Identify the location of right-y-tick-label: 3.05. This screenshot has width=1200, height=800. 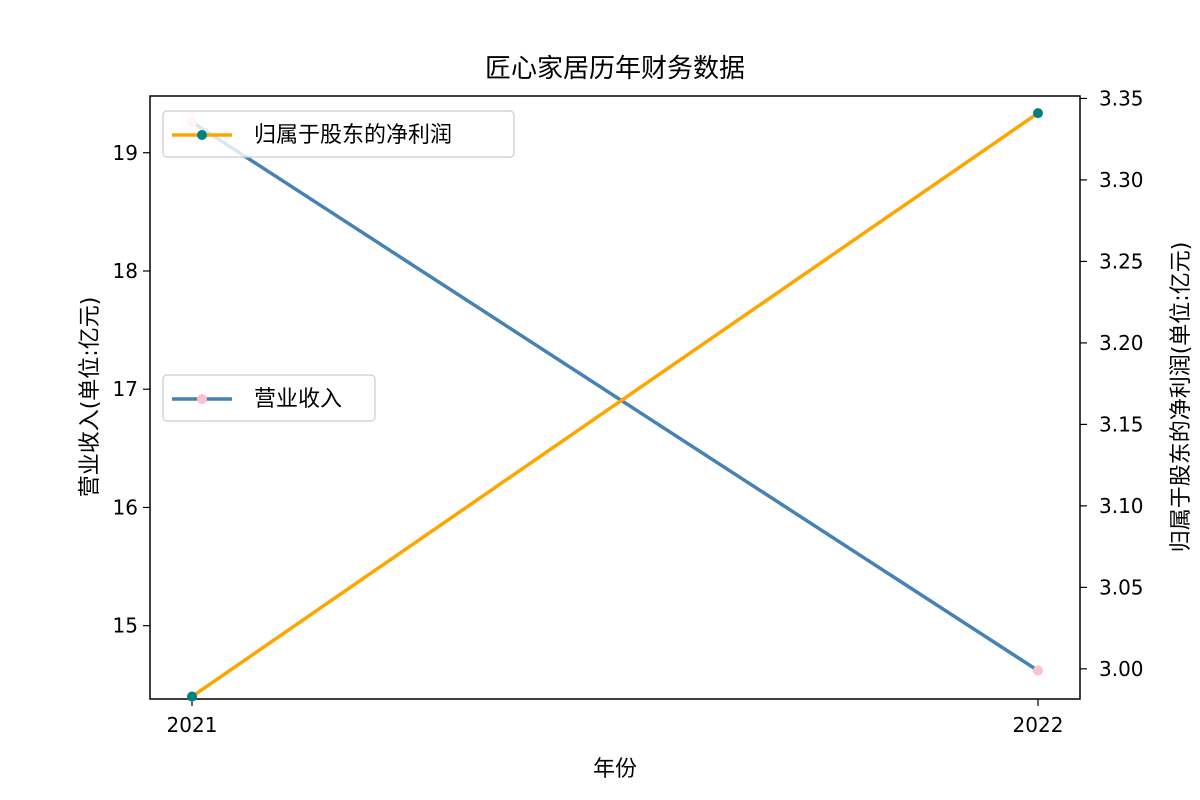
(1121, 587).